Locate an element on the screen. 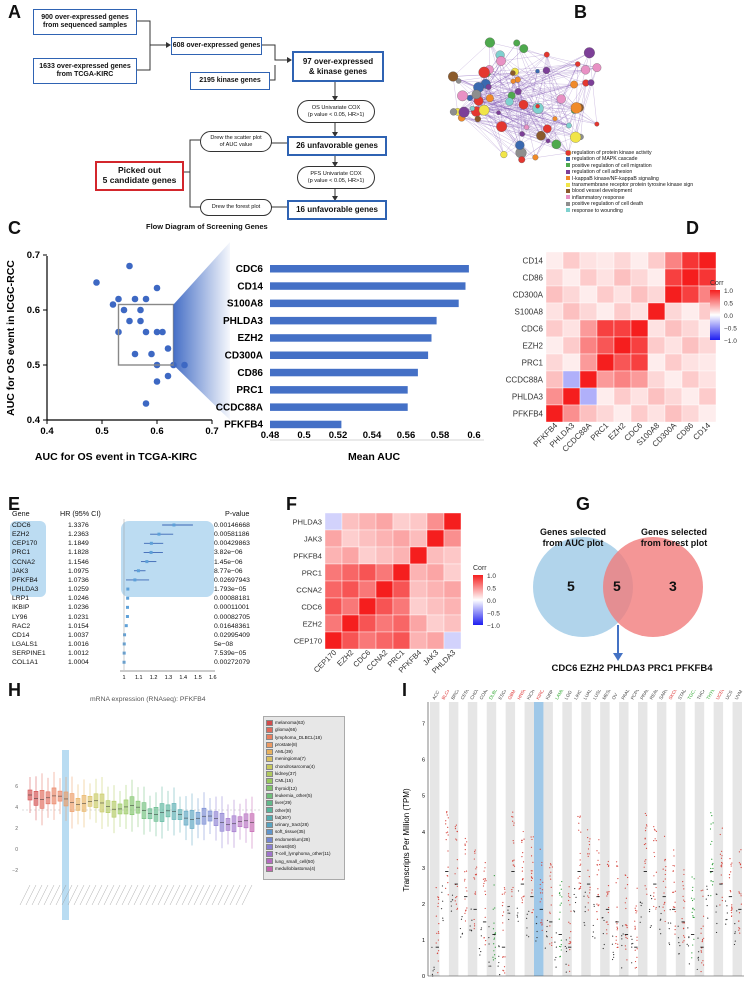 The image size is (745, 997). zoom-cone is located at coordinates (202, 331).